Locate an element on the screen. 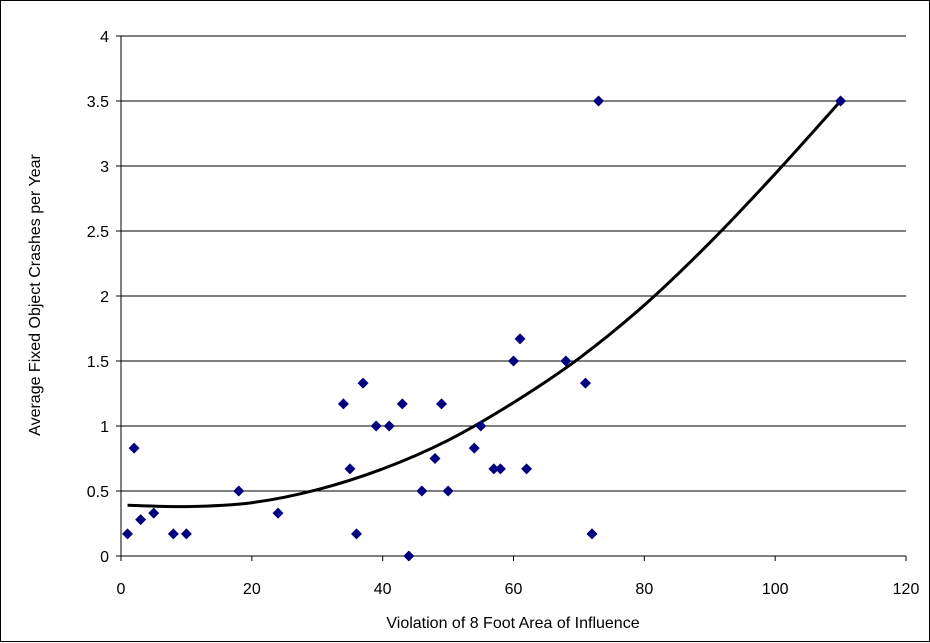 Image resolution: width=930 pixels, height=643 pixels. y-tick-label: 2.5 is located at coordinates (98, 232).